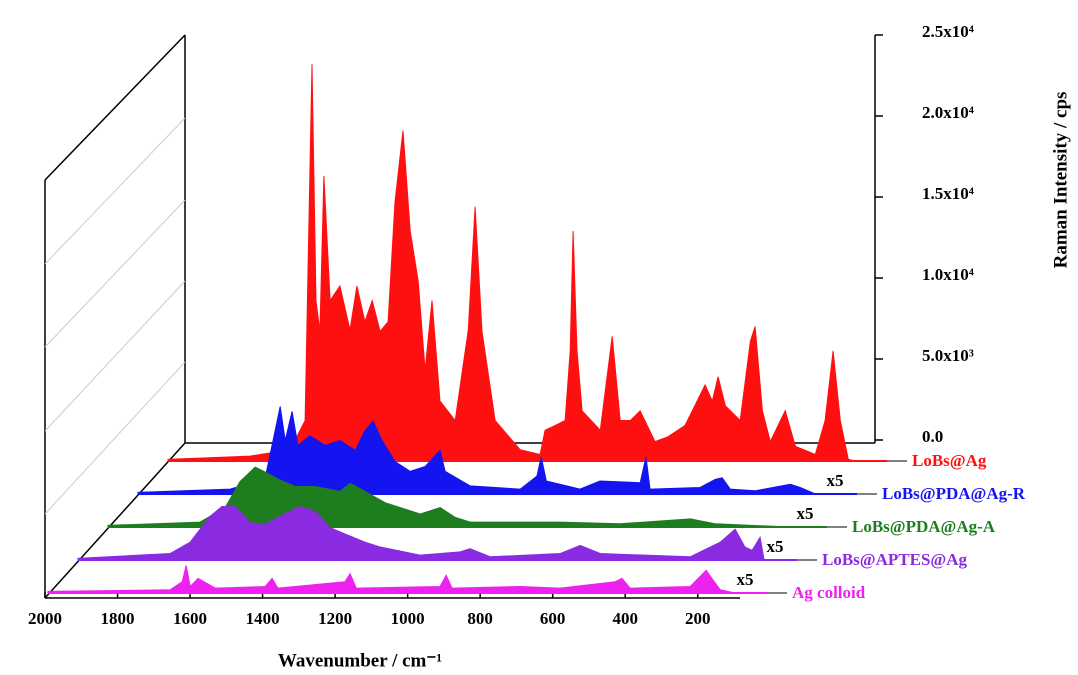 The height and width of the screenshot is (675, 1078). I want to click on x-tick-label: 1400, so click(263, 618).